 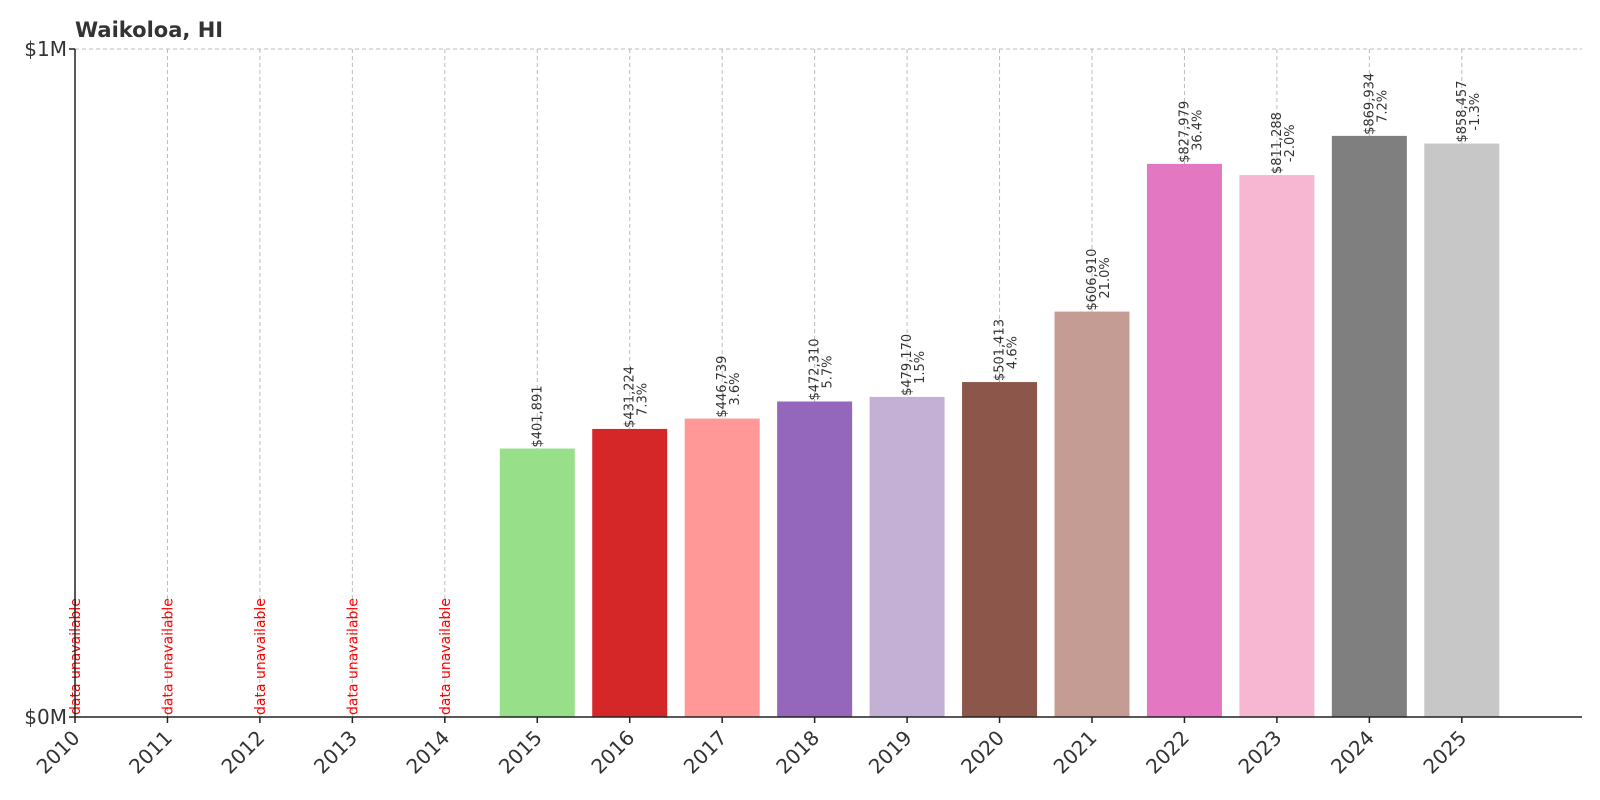 What do you see at coordinates (982, 752) in the screenshot?
I see `x-tick-label: 2020` at bounding box center [982, 752].